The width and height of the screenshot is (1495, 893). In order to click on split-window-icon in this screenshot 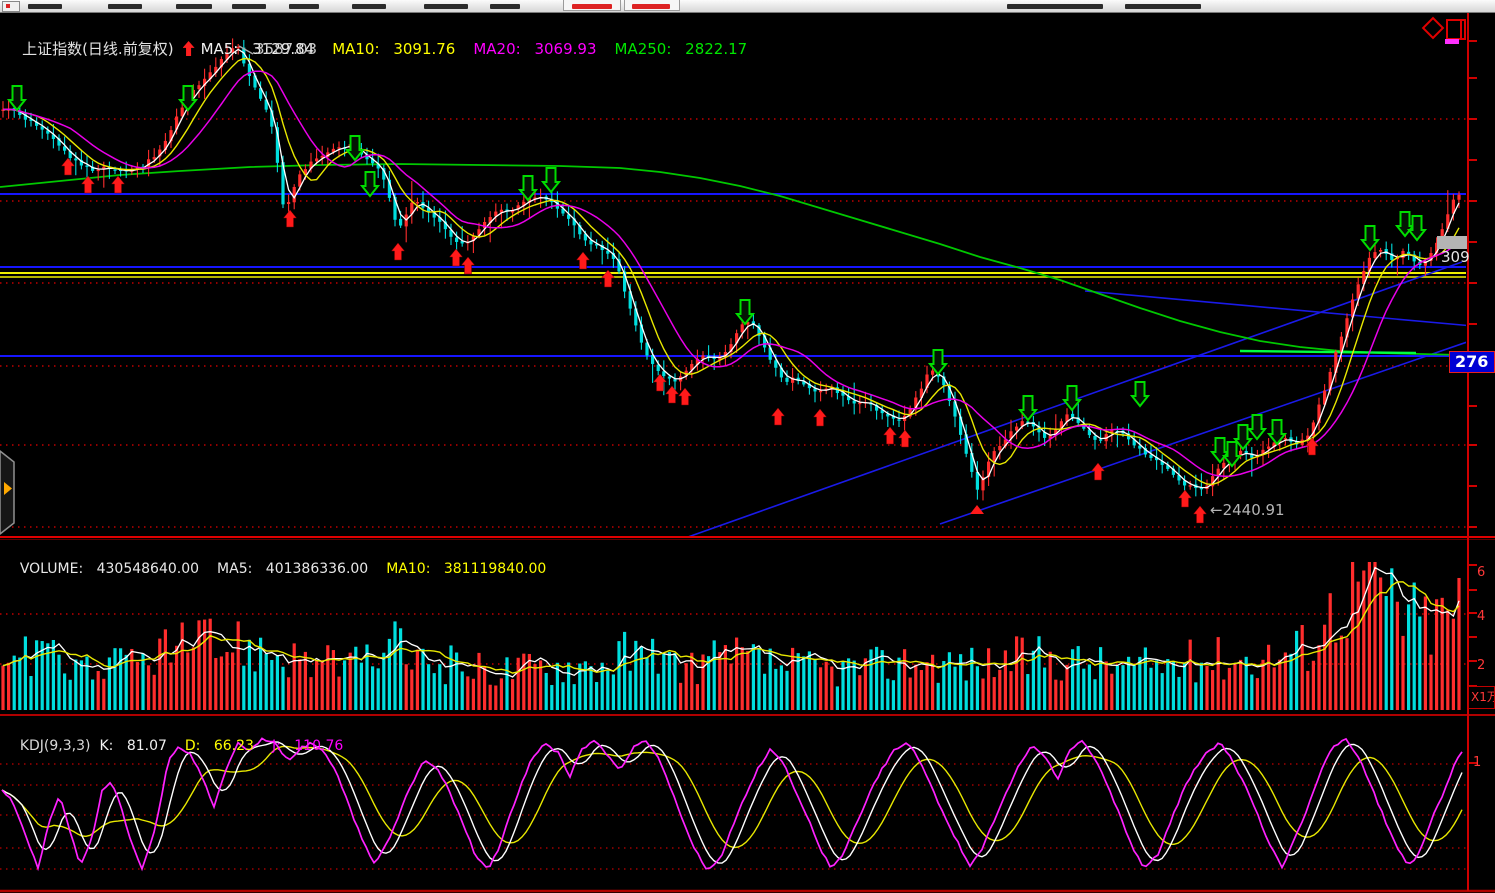, I will do `click(1456, 29)`.